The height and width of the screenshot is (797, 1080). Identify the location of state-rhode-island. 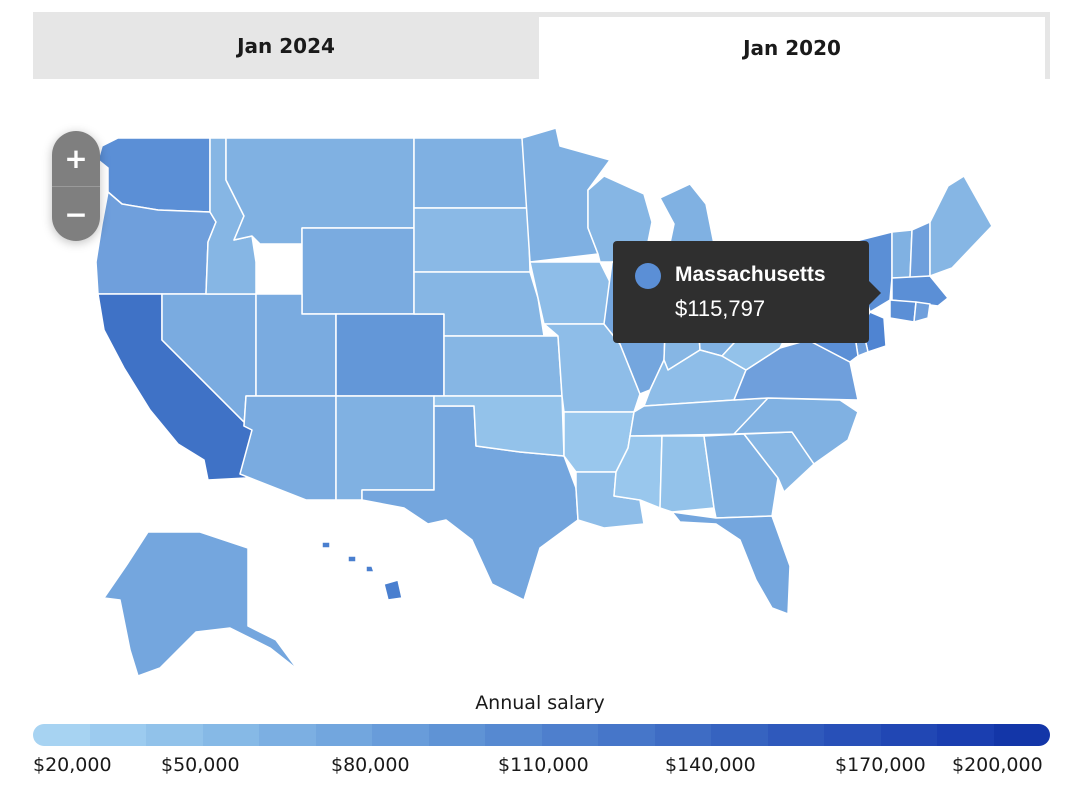
(922, 312).